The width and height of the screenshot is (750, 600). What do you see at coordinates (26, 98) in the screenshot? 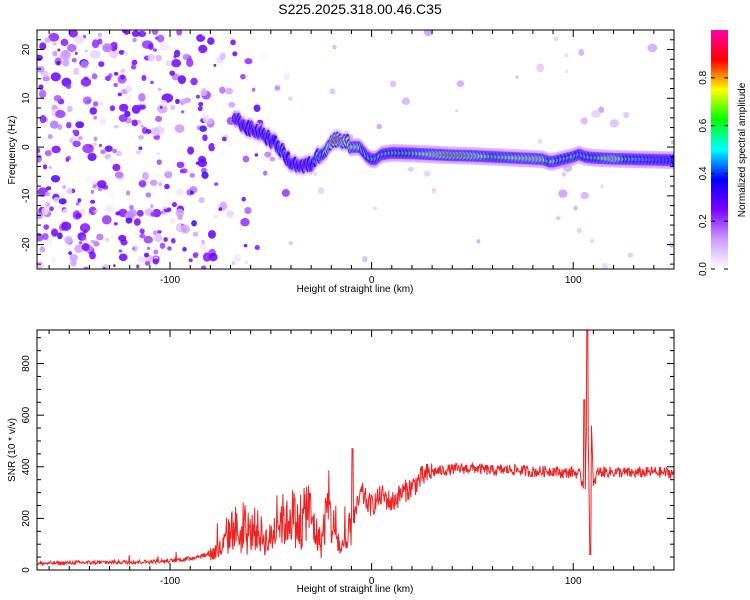
I see `y-tick-label: 10` at bounding box center [26, 98].